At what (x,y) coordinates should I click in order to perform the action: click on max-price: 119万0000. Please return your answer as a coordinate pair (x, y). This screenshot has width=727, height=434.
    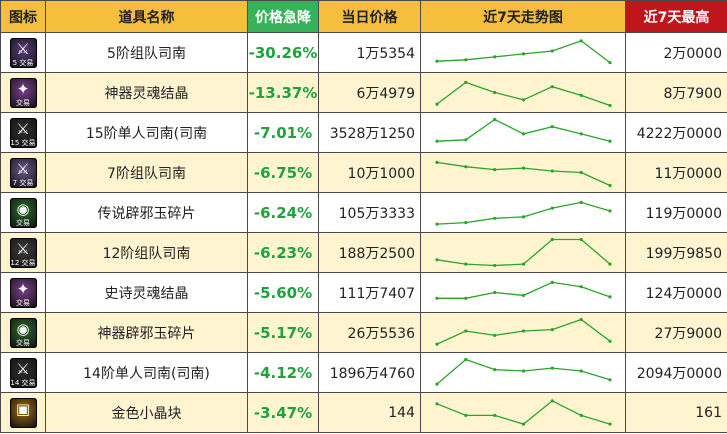
    Looking at the image, I should click on (676, 212).